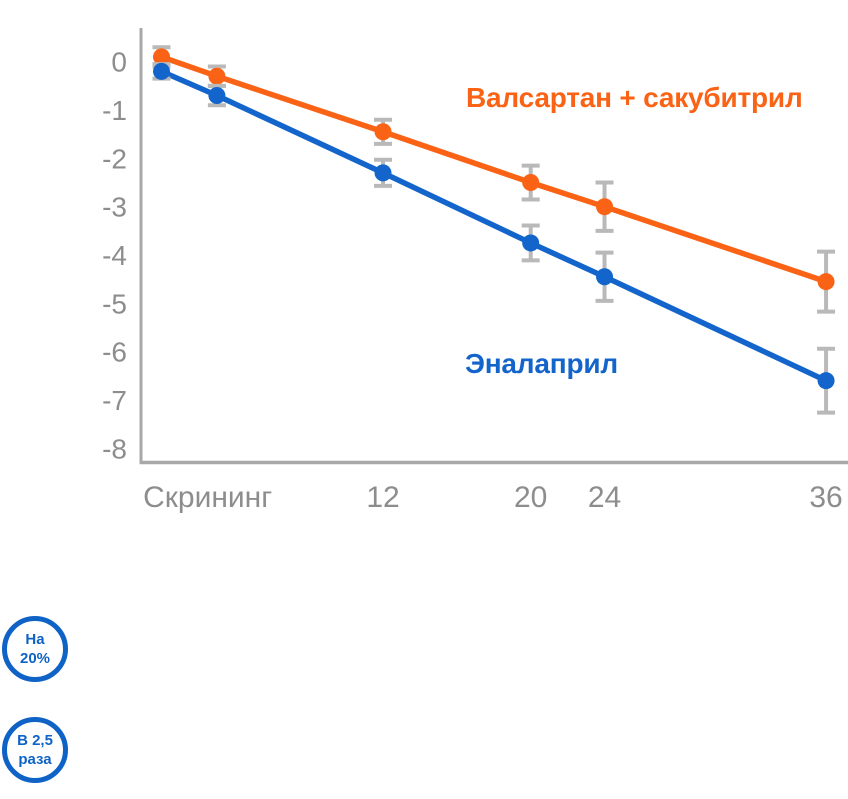  I want to click on x-tick-label: 12, so click(382, 497).